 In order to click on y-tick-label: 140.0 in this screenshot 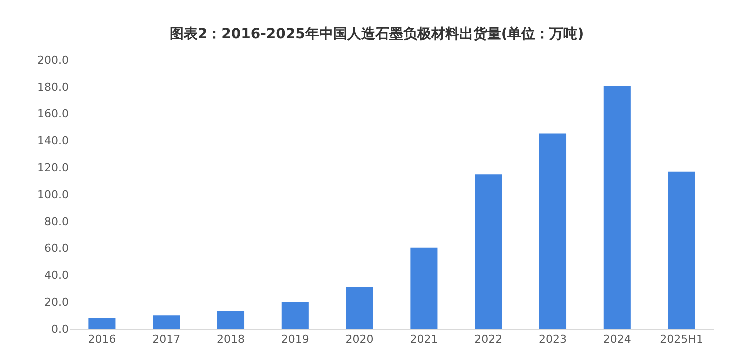, I will do `click(53, 141)`.